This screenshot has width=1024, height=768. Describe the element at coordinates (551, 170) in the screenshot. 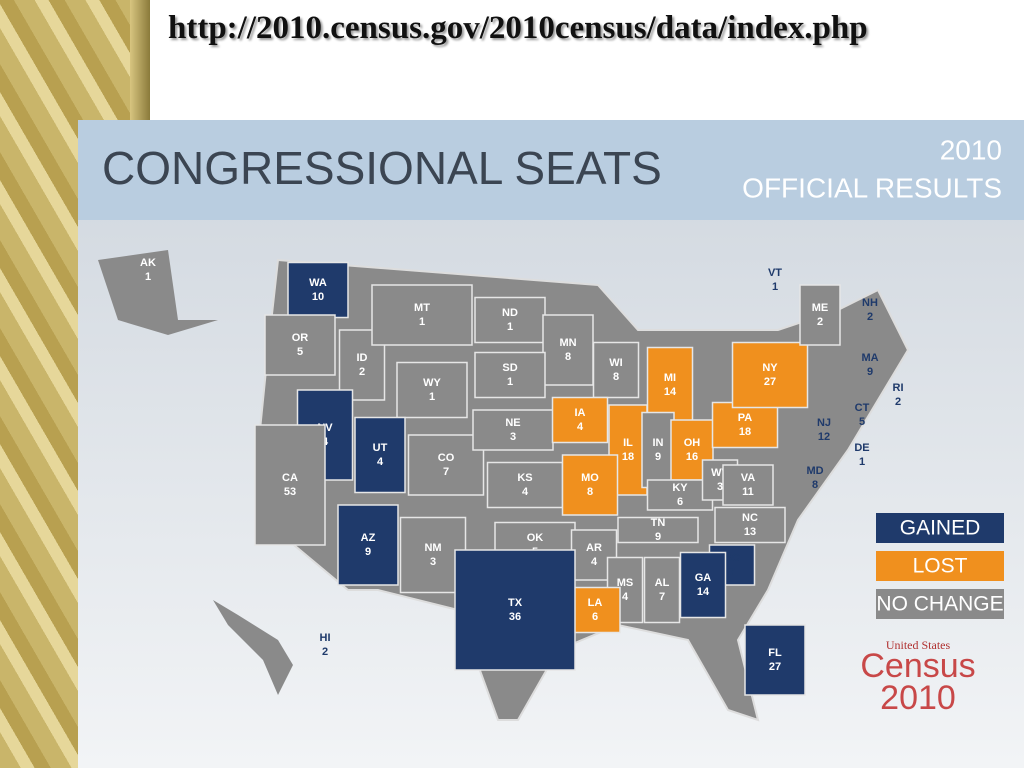

I see `header-band` at that location.